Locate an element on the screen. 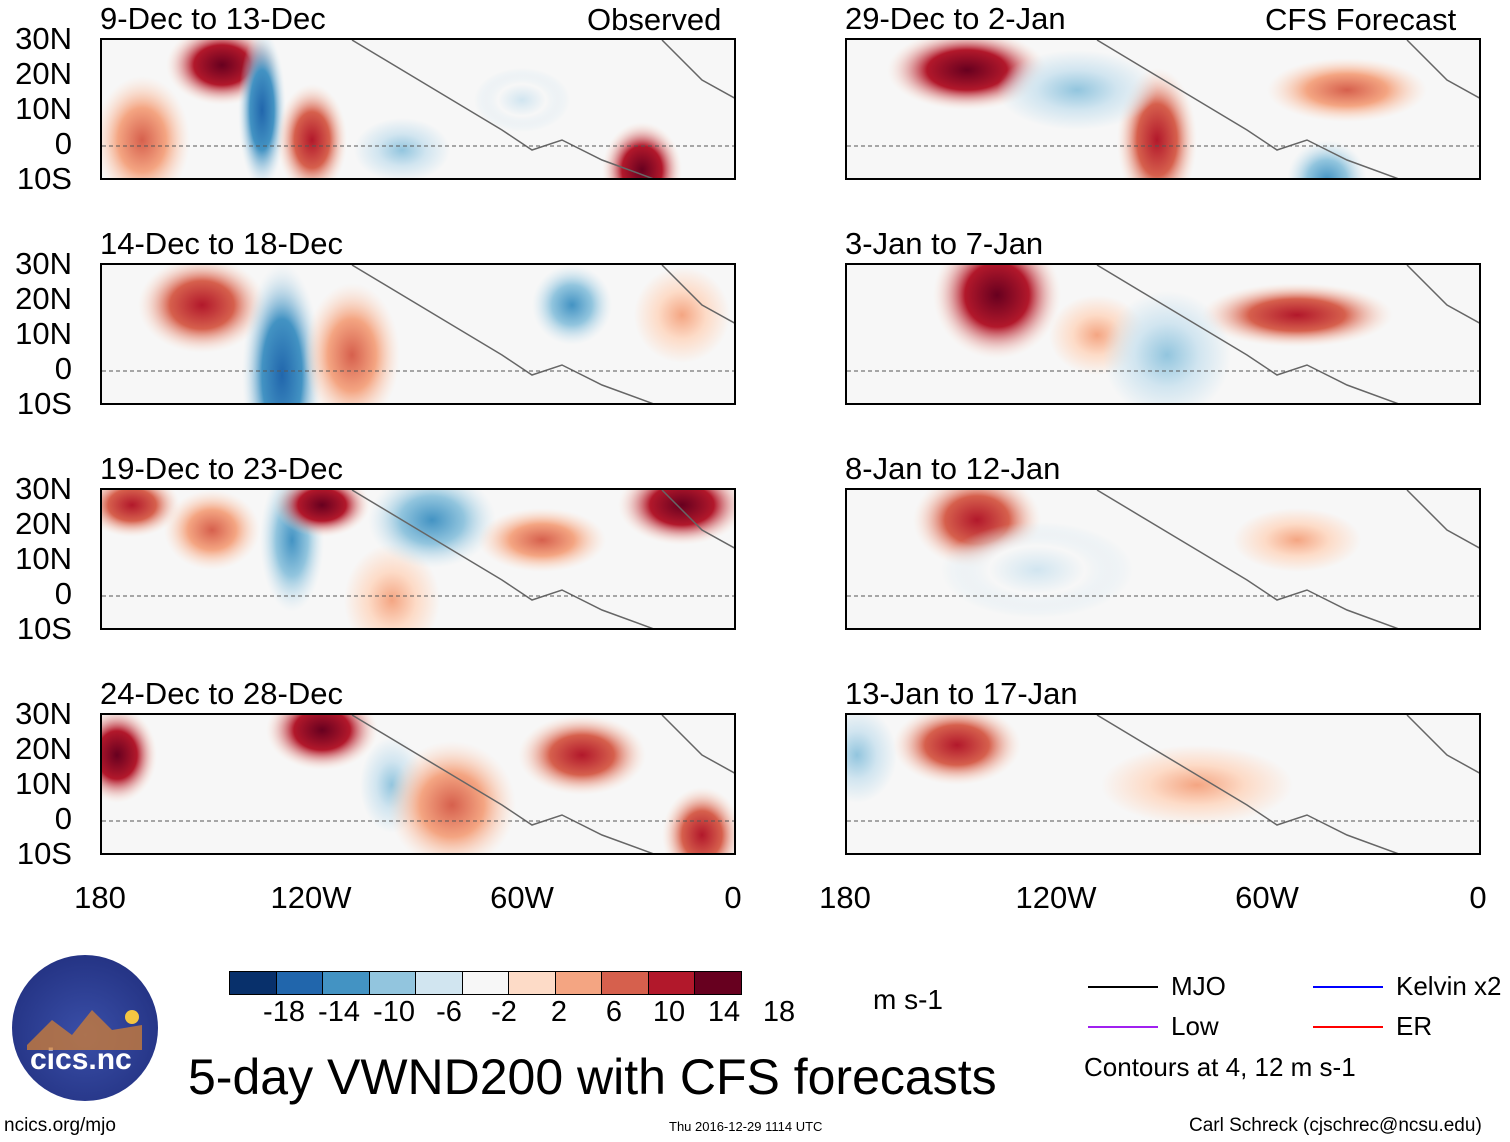 The width and height of the screenshot is (1510, 1142). colorbar-tick-label: 14 is located at coordinates (724, 1012).